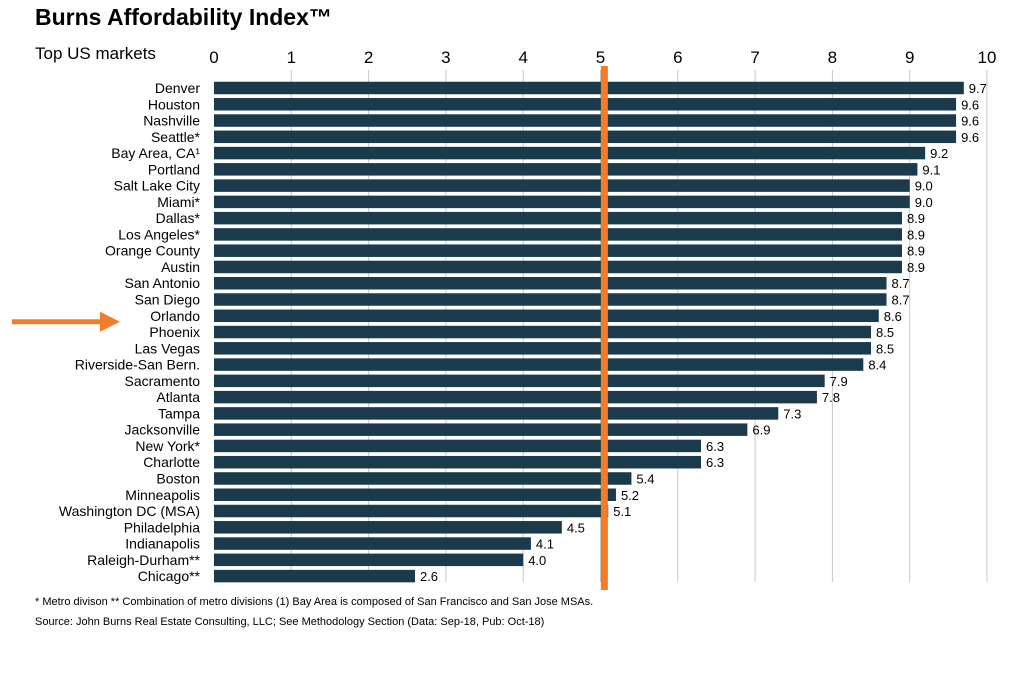 The image size is (1024, 694). Describe the element at coordinates (157, 186) in the screenshot. I see `category-label: Salt Lake City` at that location.